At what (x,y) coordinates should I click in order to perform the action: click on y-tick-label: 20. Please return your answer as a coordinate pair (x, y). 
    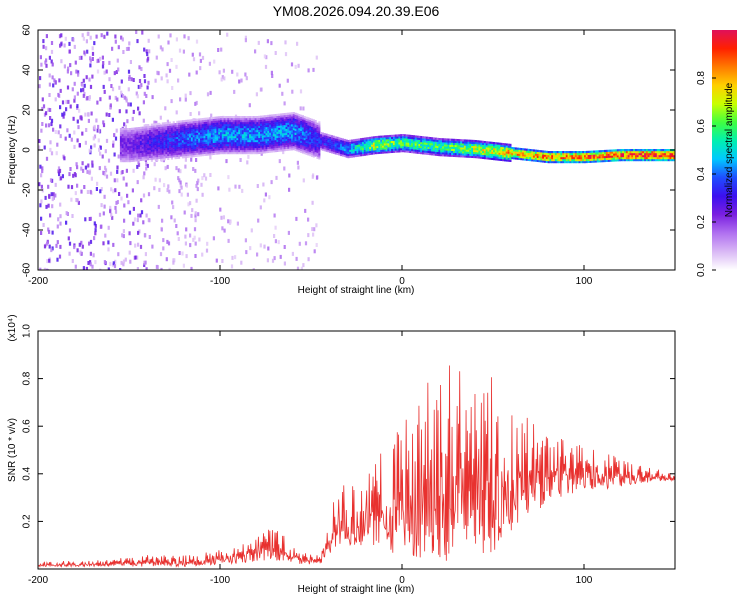
    Looking at the image, I should click on (27, 110).